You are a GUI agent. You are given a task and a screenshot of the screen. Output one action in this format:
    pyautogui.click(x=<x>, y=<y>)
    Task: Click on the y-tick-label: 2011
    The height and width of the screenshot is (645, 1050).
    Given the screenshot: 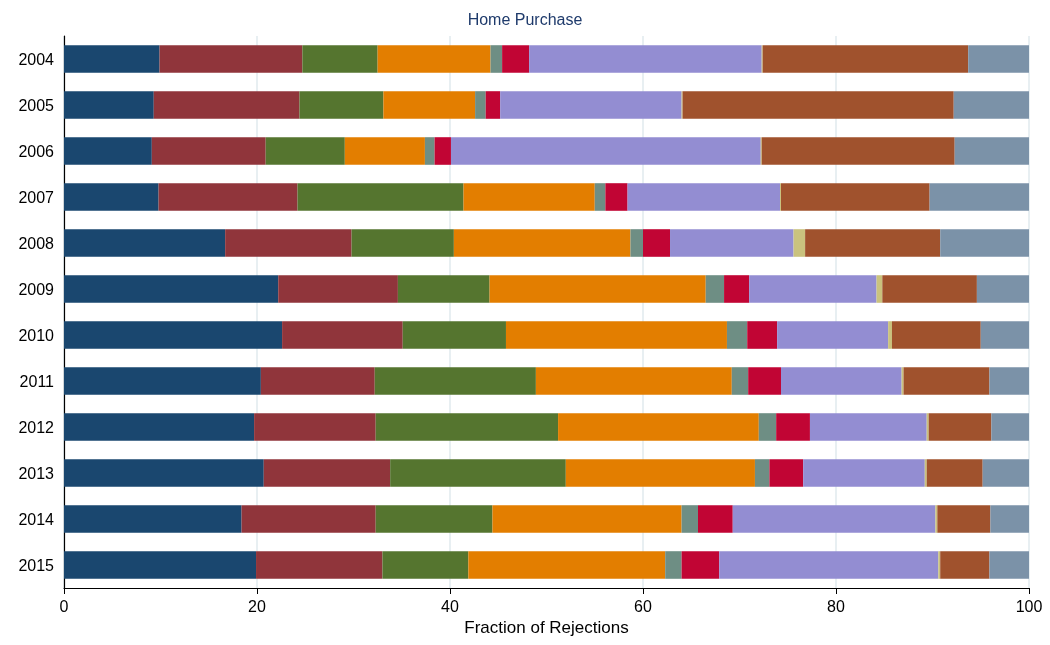 What is the action you would take?
    pyautogui.click(x=37, y=381)
    